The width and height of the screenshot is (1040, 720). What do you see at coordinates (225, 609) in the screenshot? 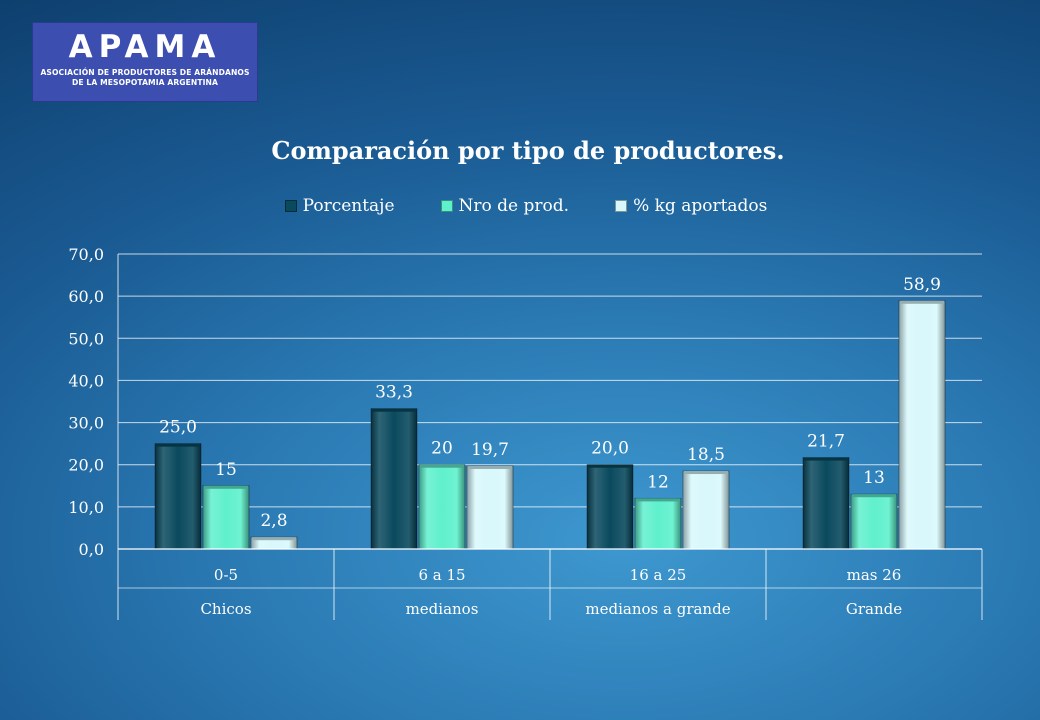
I see `x-group-label: Chicos` at bounding box center [225, 609].